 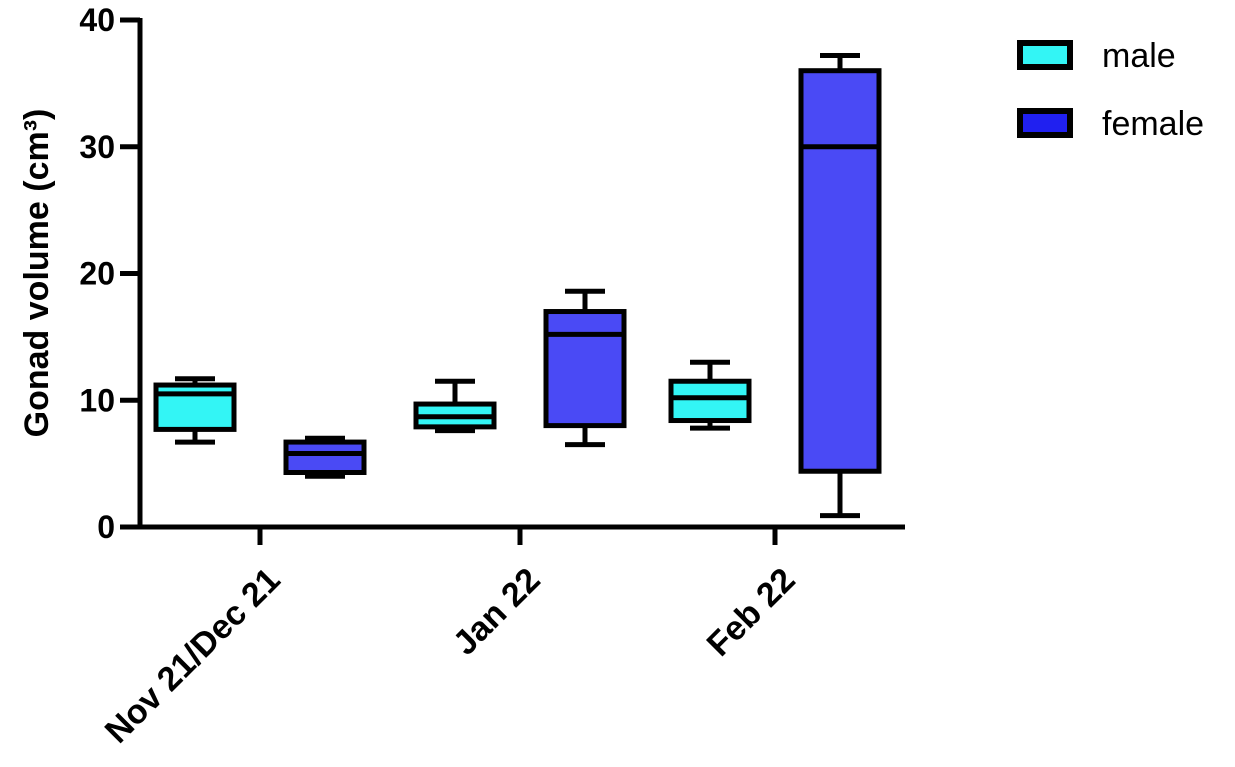 I want to click on y-tick-label: 30, so click(x=97, y=147).